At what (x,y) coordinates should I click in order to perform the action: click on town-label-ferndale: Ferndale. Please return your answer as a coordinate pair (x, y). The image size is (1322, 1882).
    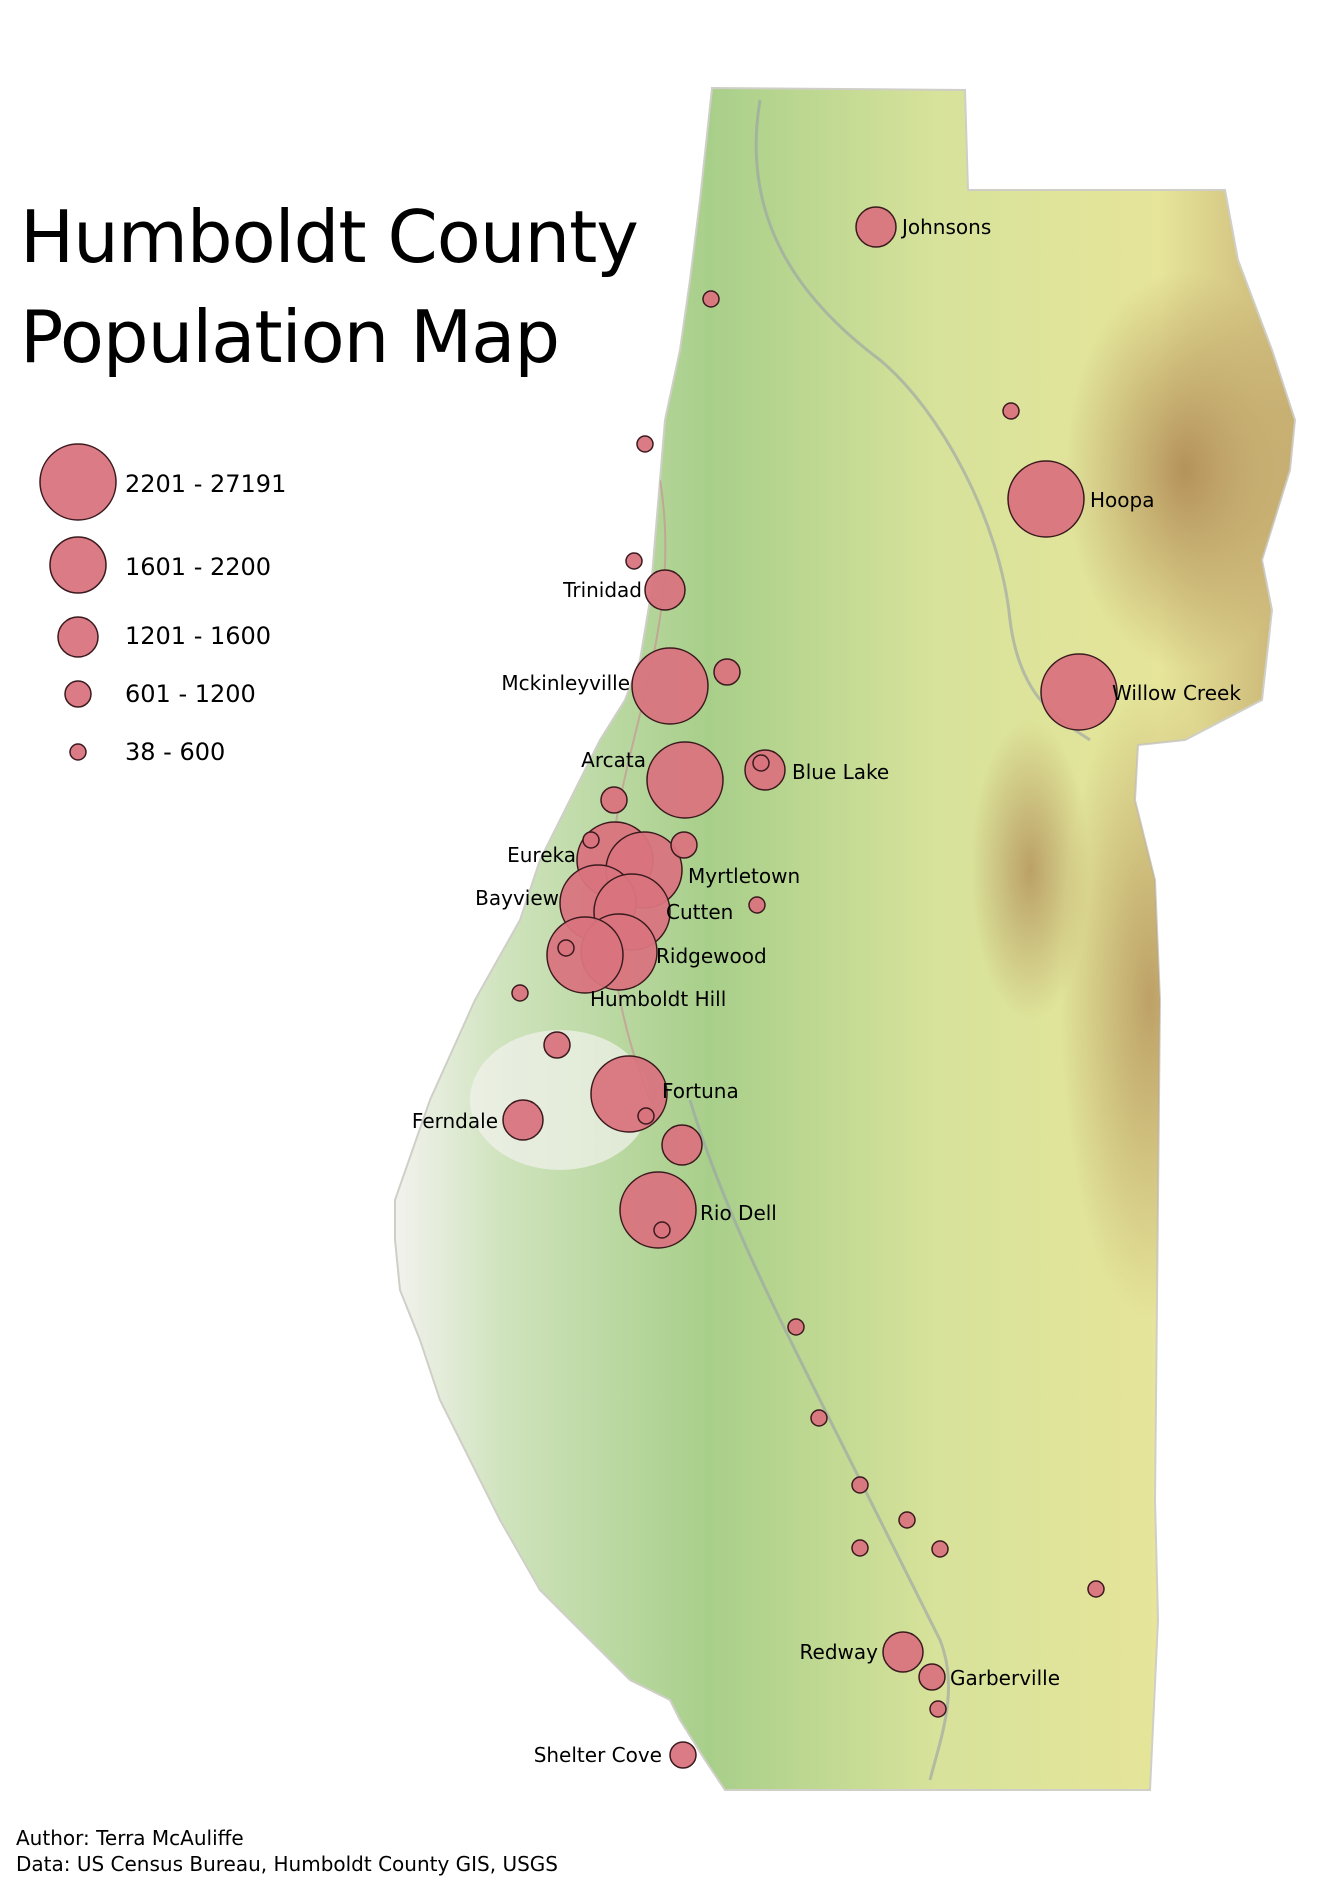
    Looking at the image, I should click on (455, 1121).